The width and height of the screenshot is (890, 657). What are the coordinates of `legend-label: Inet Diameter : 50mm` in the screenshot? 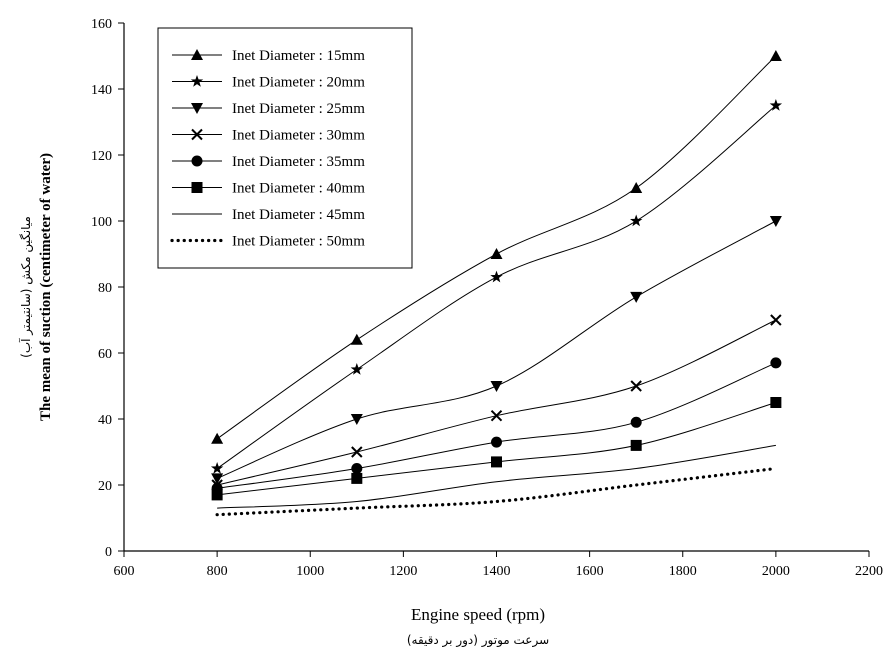 It's located at (298, 242).